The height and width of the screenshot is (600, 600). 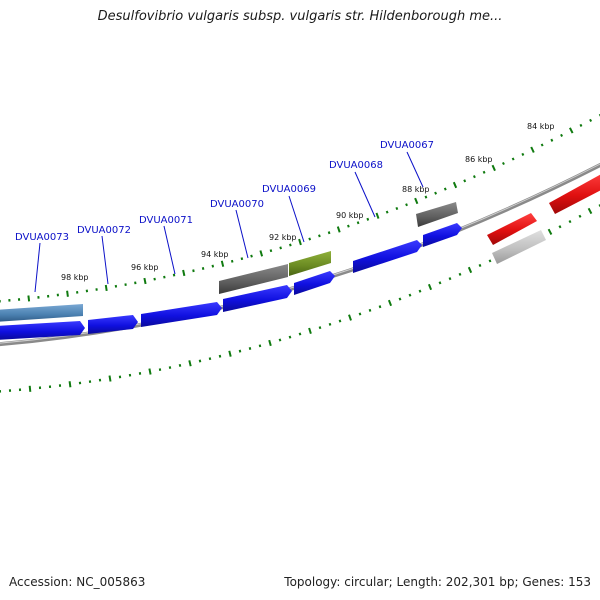 I want to click on feature-green-dvua0069, so click(x=310, y=263).